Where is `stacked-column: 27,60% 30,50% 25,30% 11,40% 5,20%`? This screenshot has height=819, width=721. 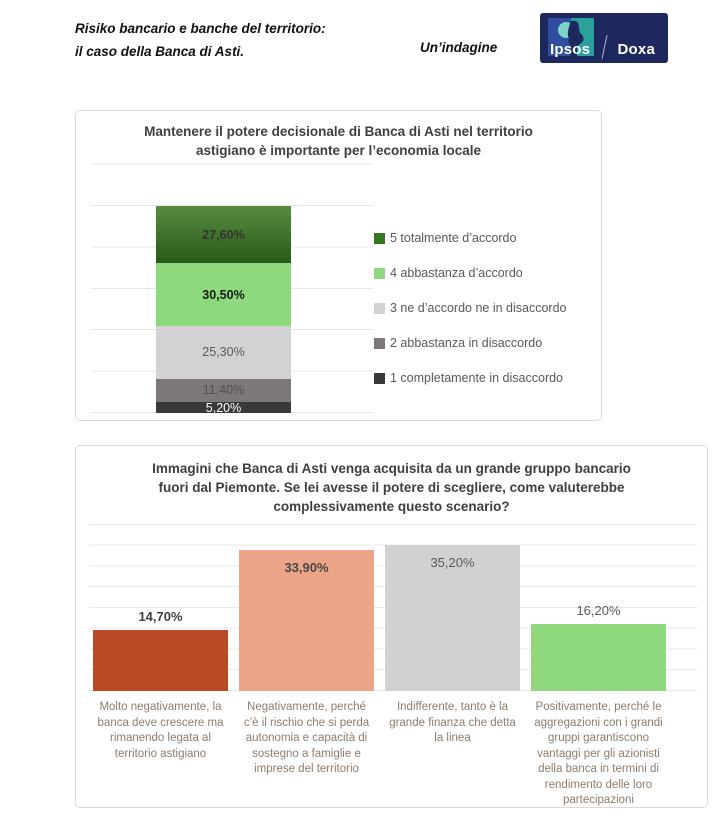 stacked-column: 27,60% 30,50% 25,30% 11,40% 5,20% is located at coordinates (223, 310).